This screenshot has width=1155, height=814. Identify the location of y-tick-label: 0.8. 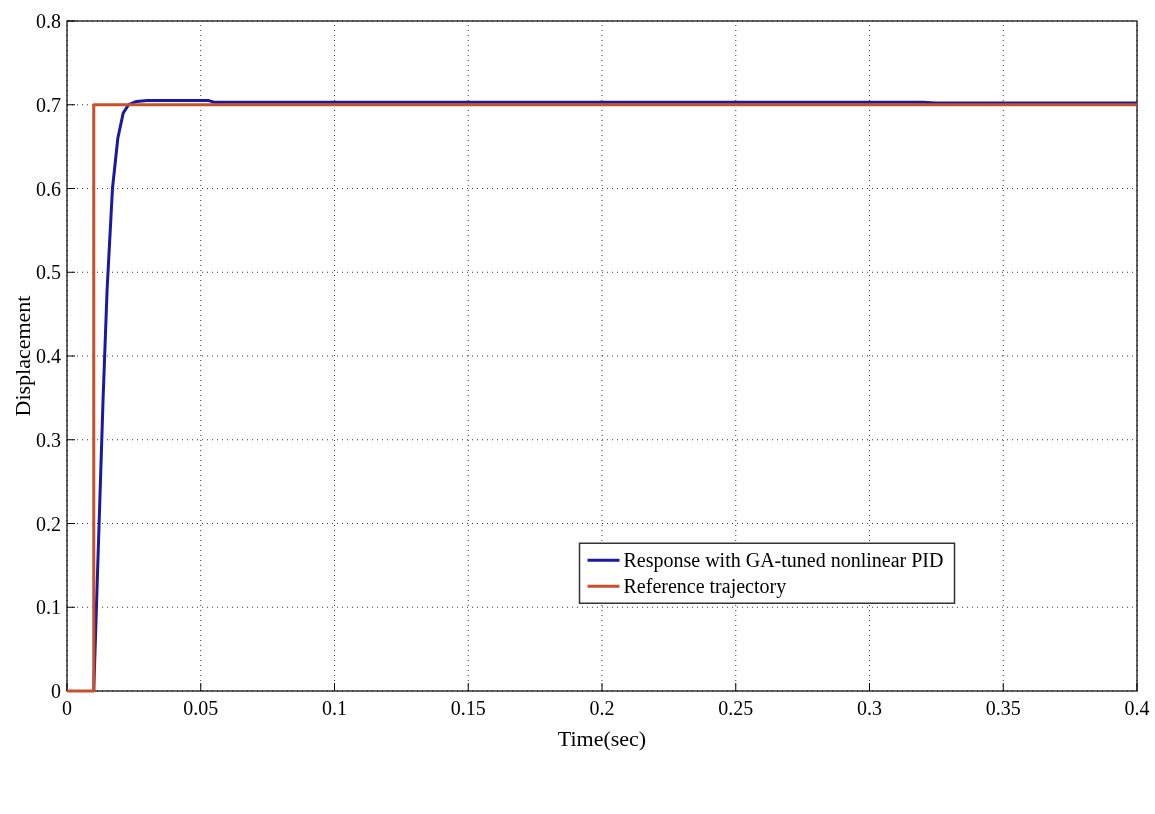
(48, 21).